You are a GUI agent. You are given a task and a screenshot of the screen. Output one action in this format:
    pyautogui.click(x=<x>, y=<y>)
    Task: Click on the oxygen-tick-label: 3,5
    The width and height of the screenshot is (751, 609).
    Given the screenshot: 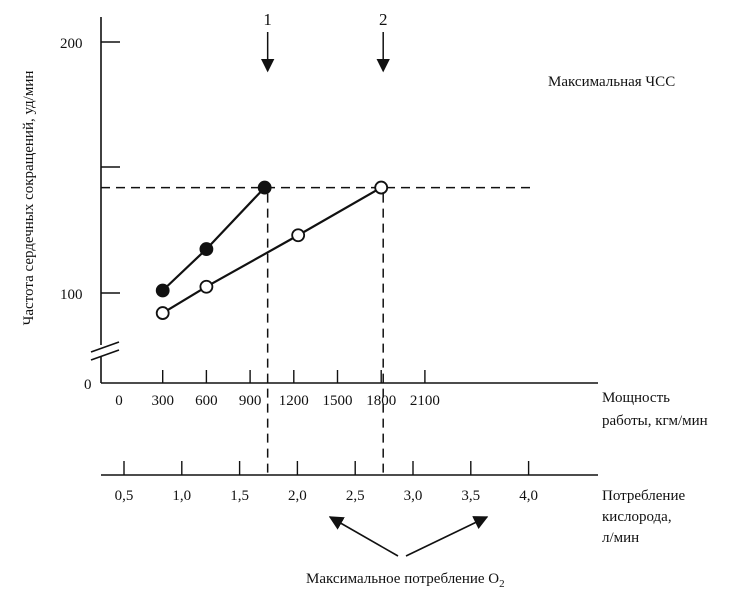 What is the action you would take?
    pyautogui.click(x=470, y=496)
    